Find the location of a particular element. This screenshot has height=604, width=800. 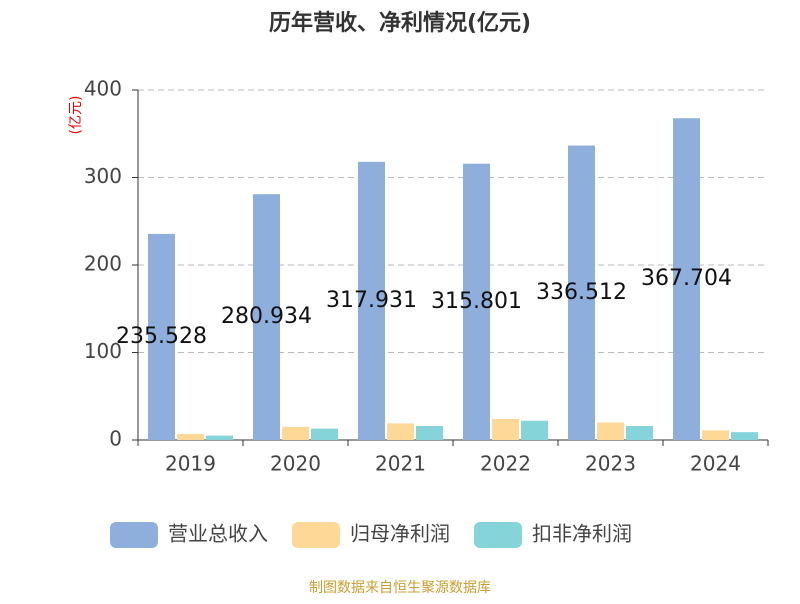

y-tick-label: 200 is located at coordinates (103, 264).